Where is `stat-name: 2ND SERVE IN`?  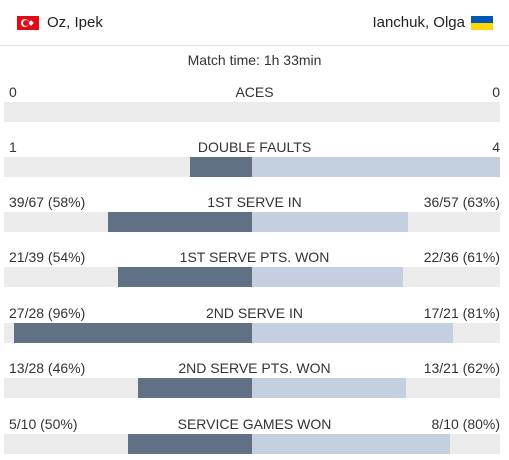
stat-name: 2ND SERVE IN is located at coordinates (254, 313).